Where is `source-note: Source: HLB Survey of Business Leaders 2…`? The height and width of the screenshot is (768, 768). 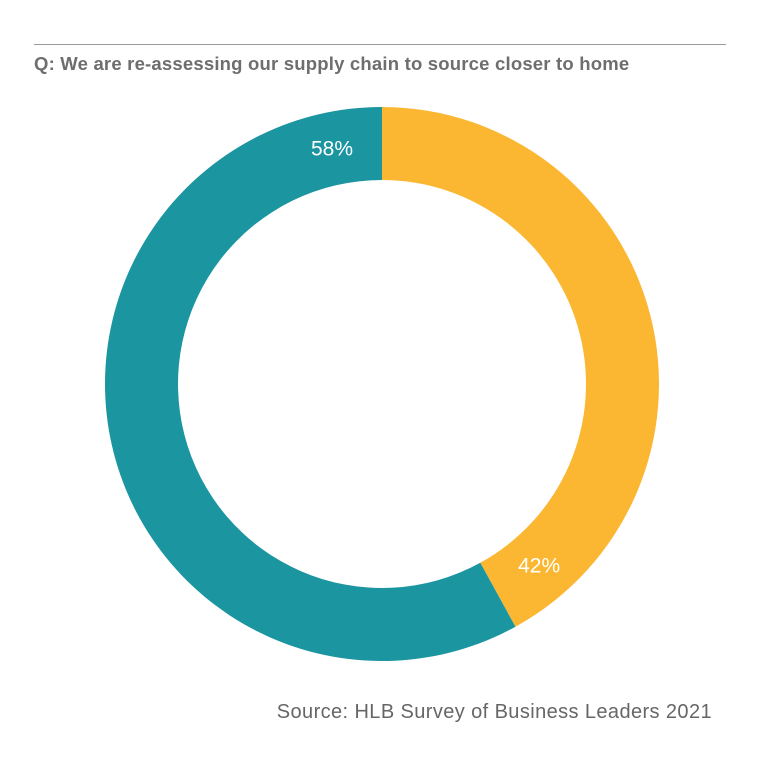 source-note: Source: HLB Survey of Business Leaders 2… is located at coordinates (494, 712).